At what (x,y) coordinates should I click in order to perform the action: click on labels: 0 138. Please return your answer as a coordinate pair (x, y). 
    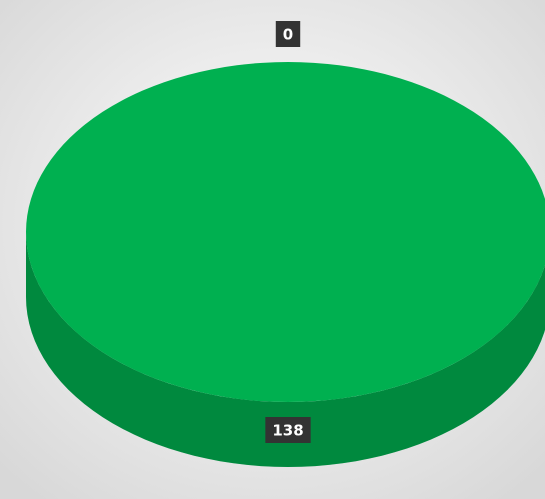
    Looking at the image, I should click on (288, 232).